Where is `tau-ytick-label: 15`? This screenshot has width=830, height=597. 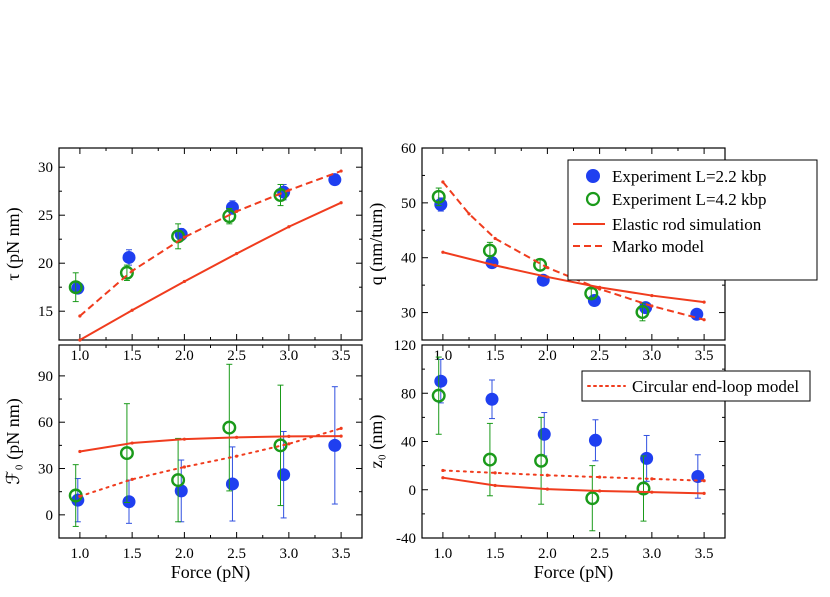
tau-ytick-label: 15 is located at coordinates (45, 312).